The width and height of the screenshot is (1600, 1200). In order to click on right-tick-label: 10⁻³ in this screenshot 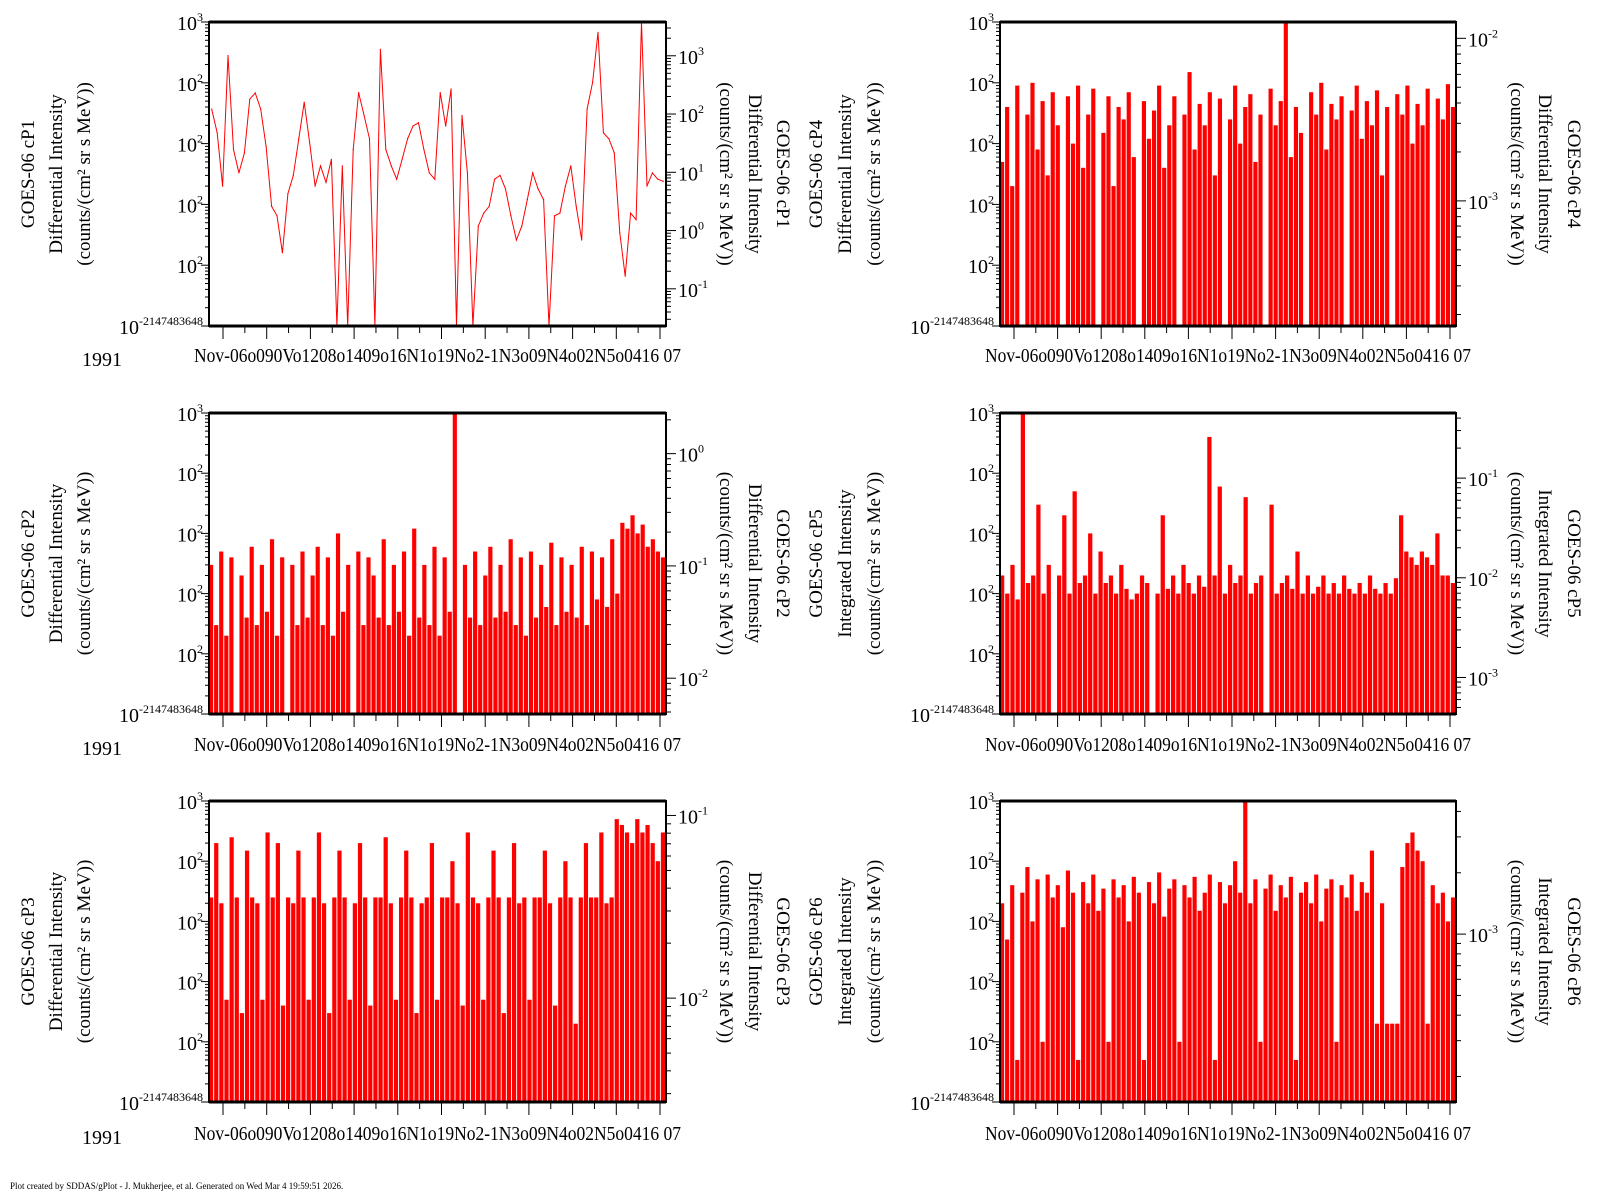, I will do `click(1483, 677)`.